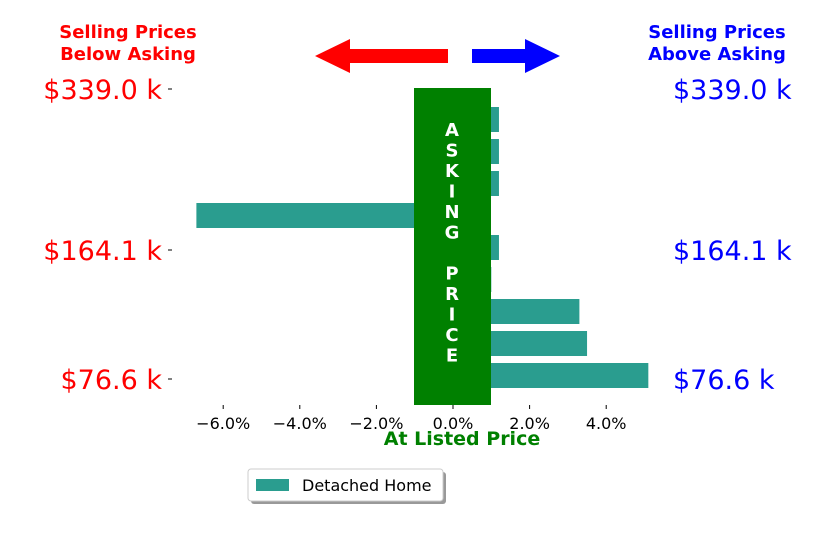  I want to click on banner-letter-10: C, so click(451, 335).